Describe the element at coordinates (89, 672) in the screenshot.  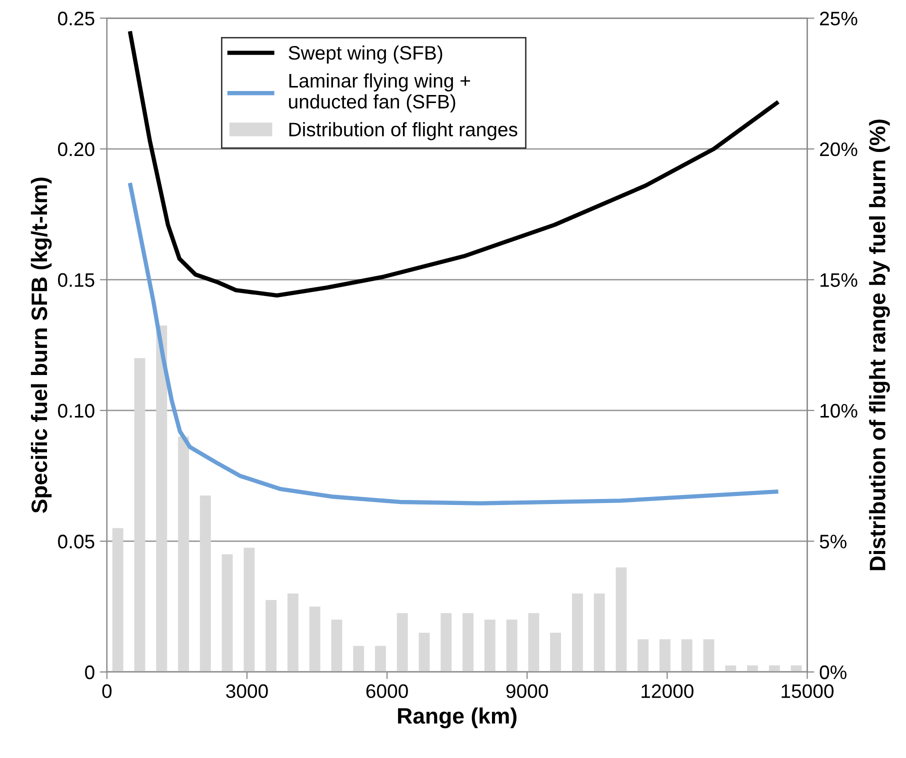
I see `y-tick-label: 0` at that location.